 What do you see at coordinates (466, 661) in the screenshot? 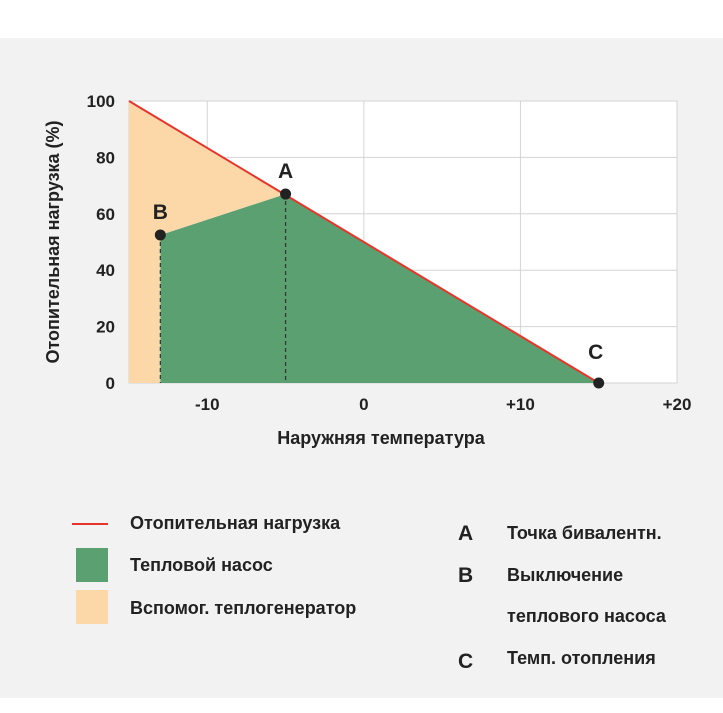
I see `point-legend-letter-c: C` at bounding box center [466, 661].